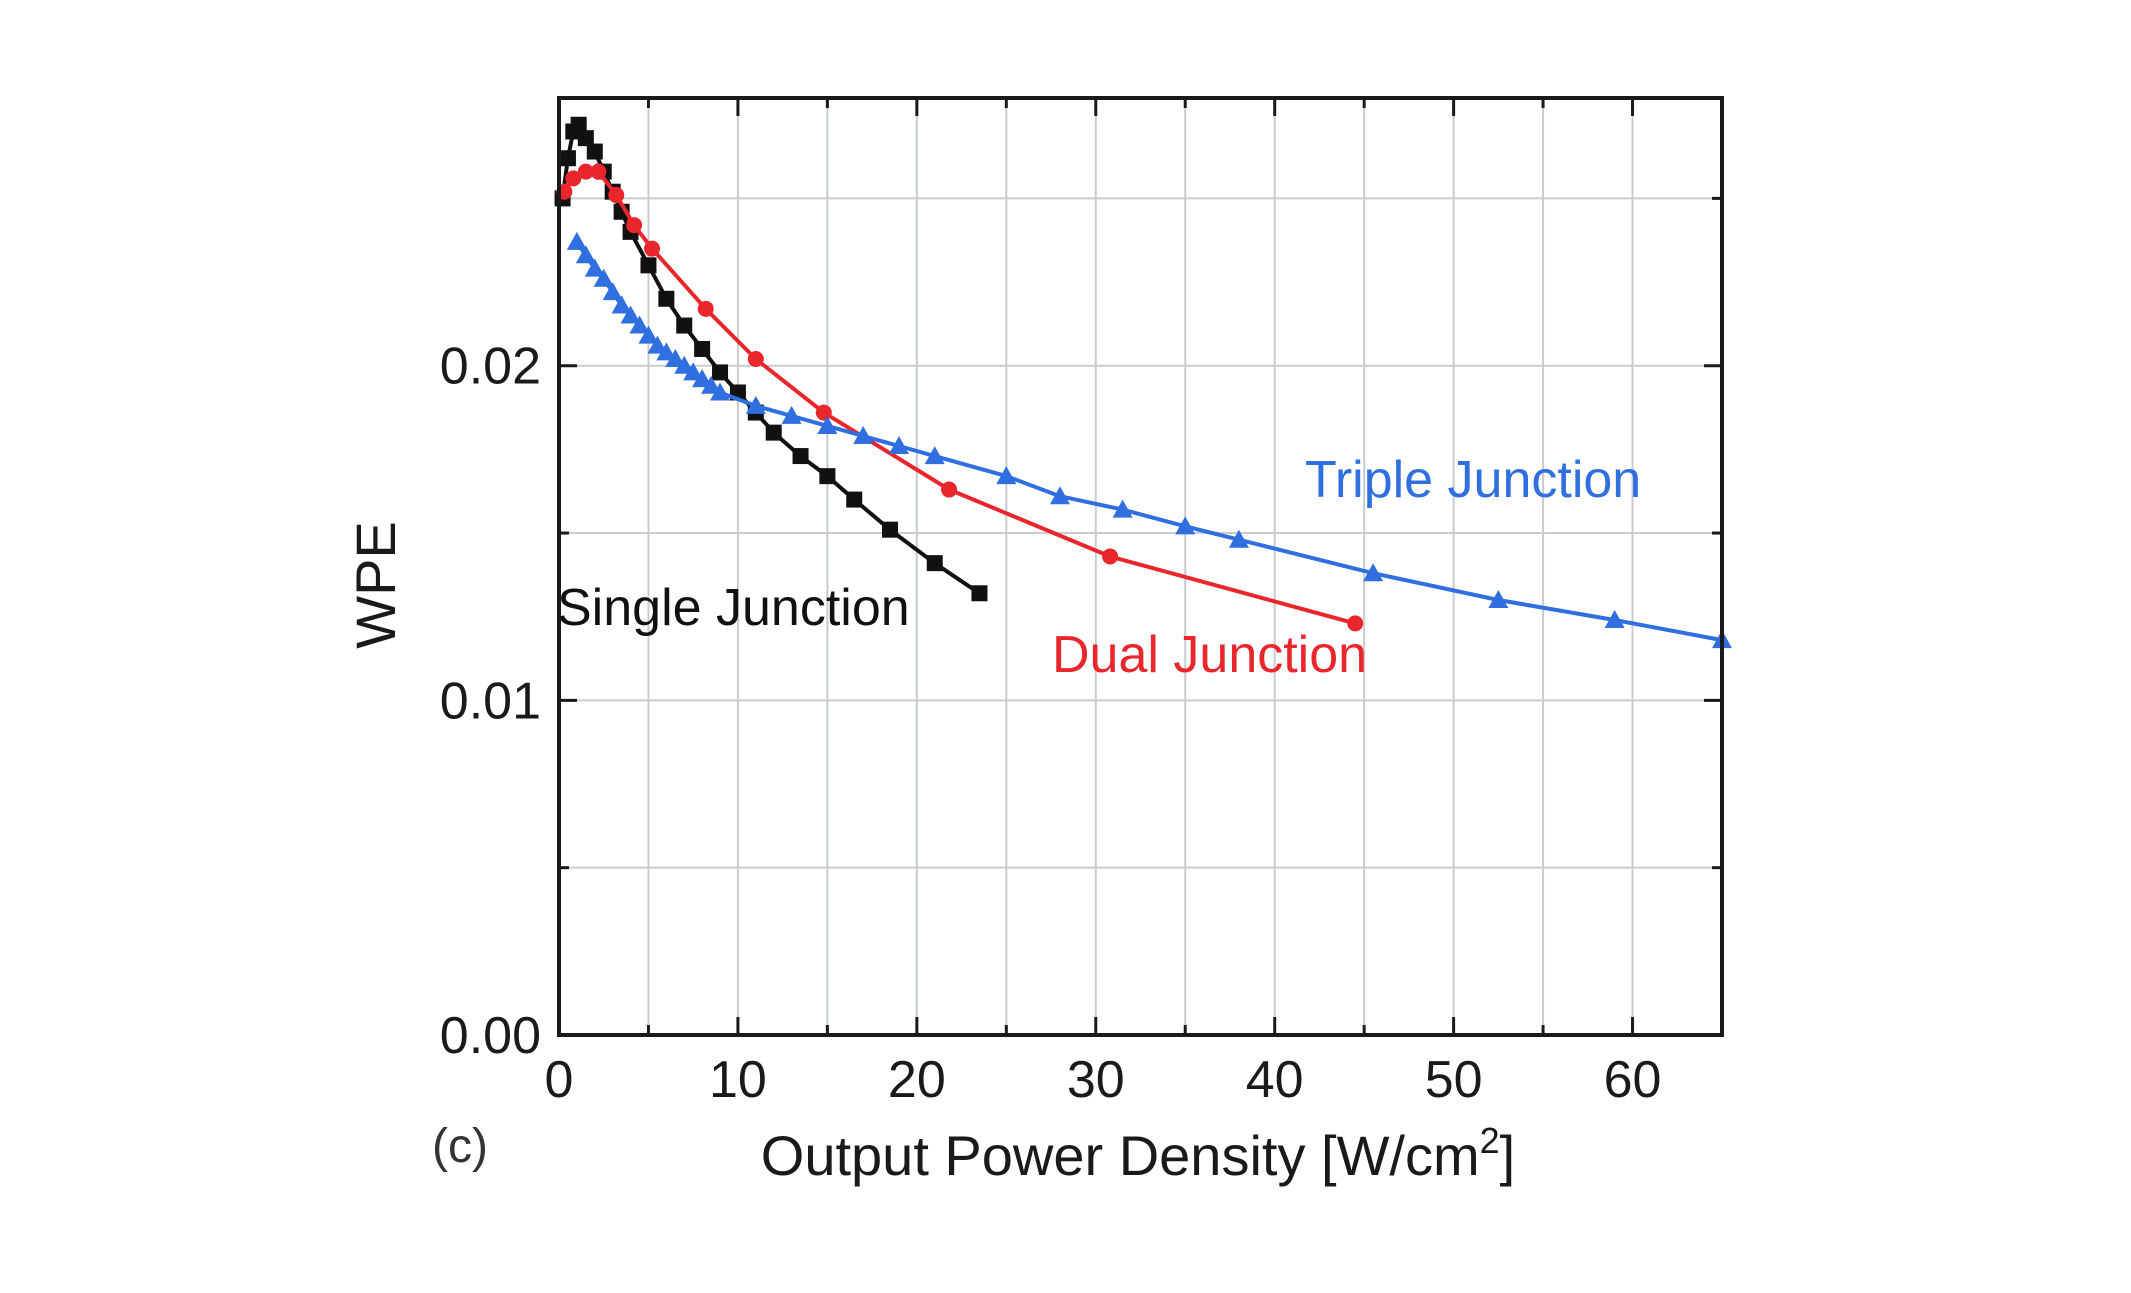 The image size is (2131, 1293). What do you see at coordinates (1473, 480) in the screenshot?
I see `series-label-triple-junction: Triple Junction` at bounding box center [1473, 480].